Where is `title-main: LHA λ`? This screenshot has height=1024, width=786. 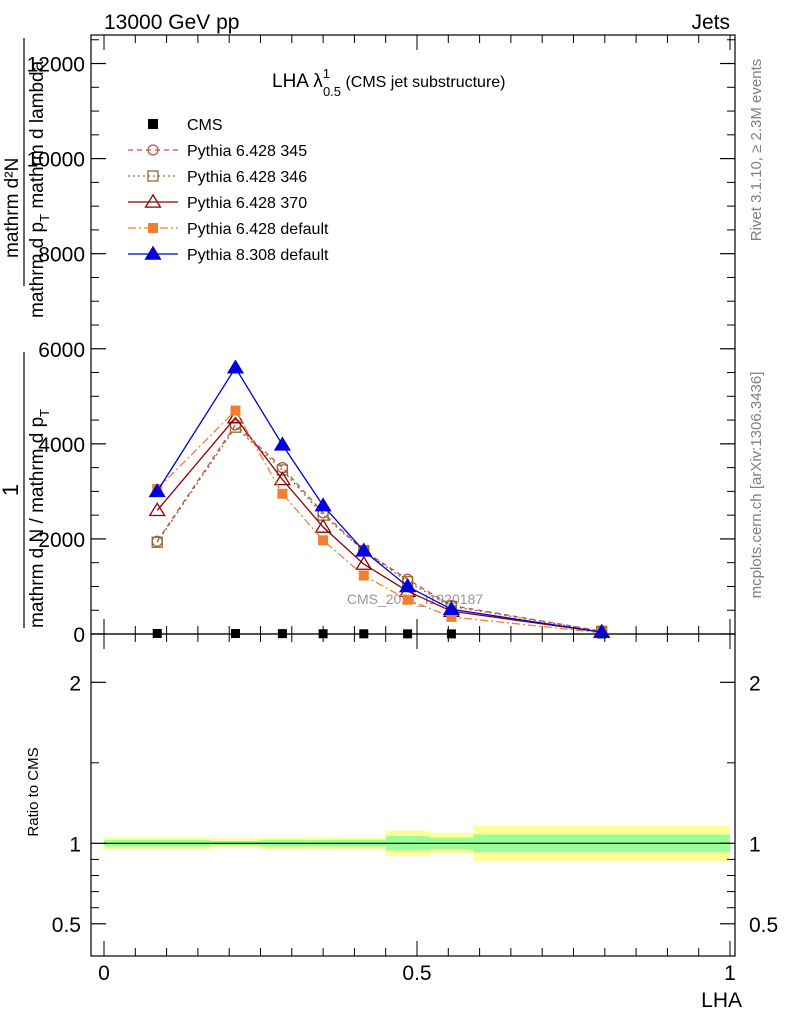
title-main: LHA λ is located at coordinates (297, 81).